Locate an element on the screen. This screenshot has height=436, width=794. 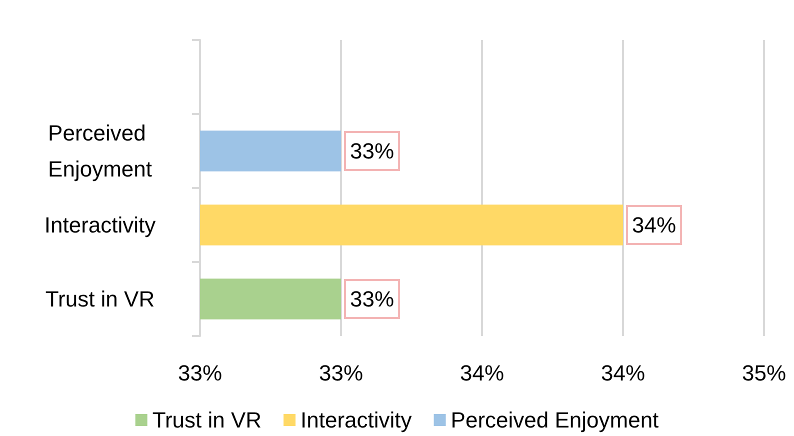
y-tick-label: Interactivity is located at coordinates (100, 225).